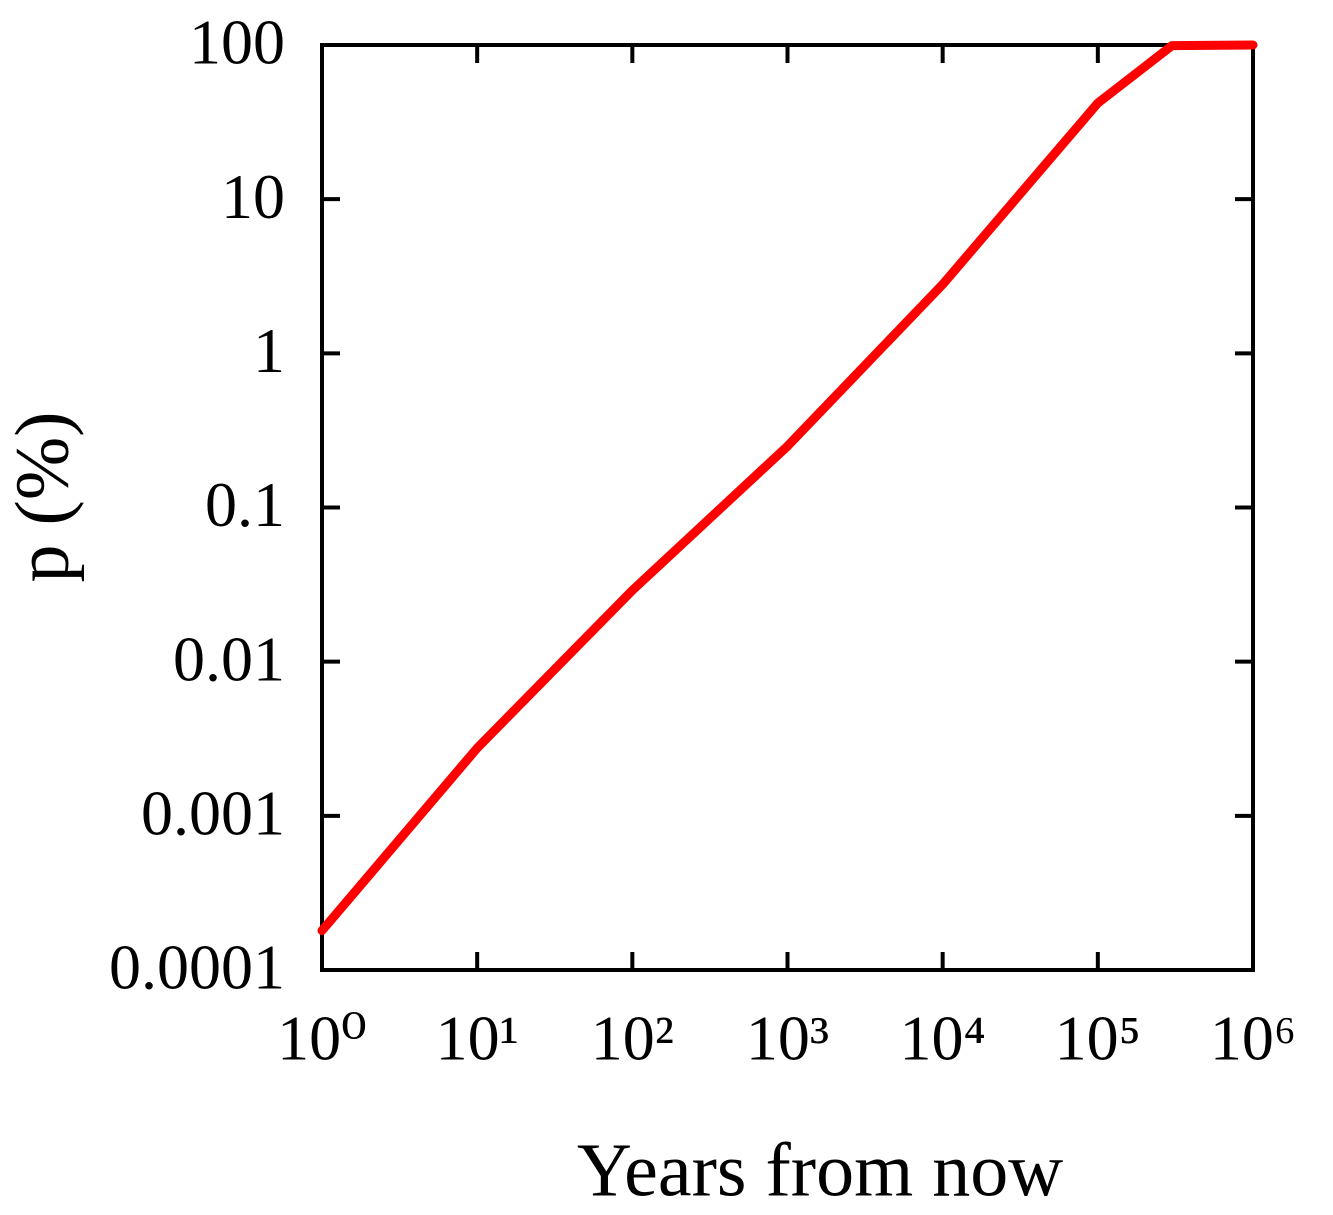 This screenshot has width=1333, height=1215. I want to click on y-tick-label: 0.0001, so click(197, 967).